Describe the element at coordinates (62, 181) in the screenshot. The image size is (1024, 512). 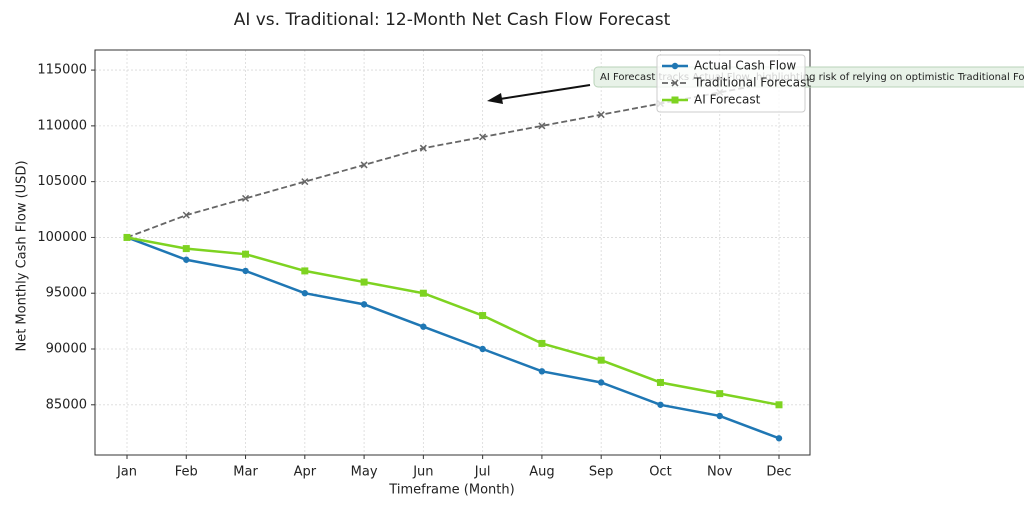
I see `y-tick-label: 105000` at that location.